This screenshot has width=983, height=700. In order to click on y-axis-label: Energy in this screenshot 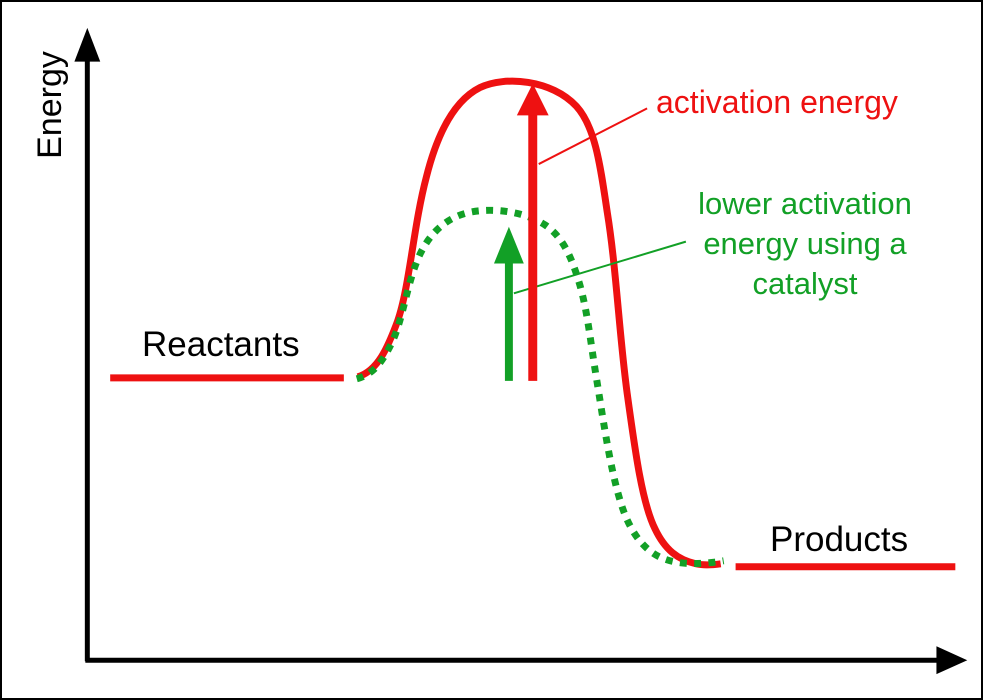, I will do `click(50, 105)`.